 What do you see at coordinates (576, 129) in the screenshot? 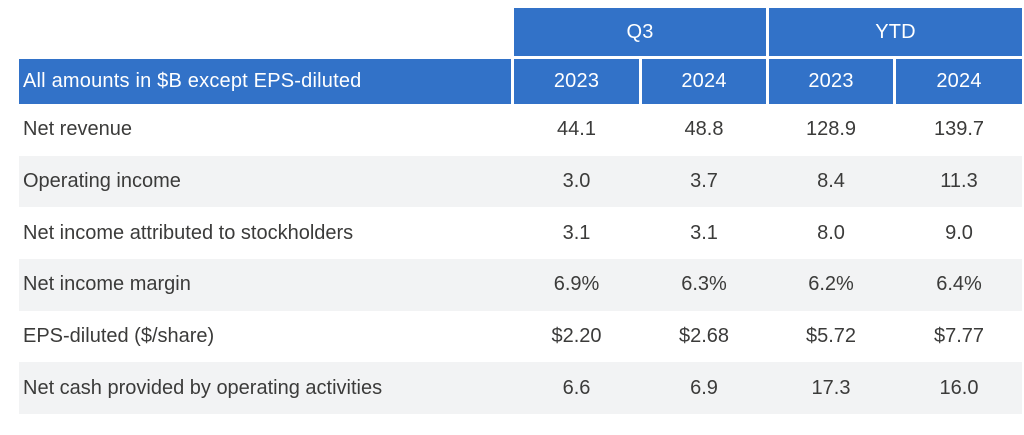
I see `cell-value: 44.1` at bounding box center [576, 129].